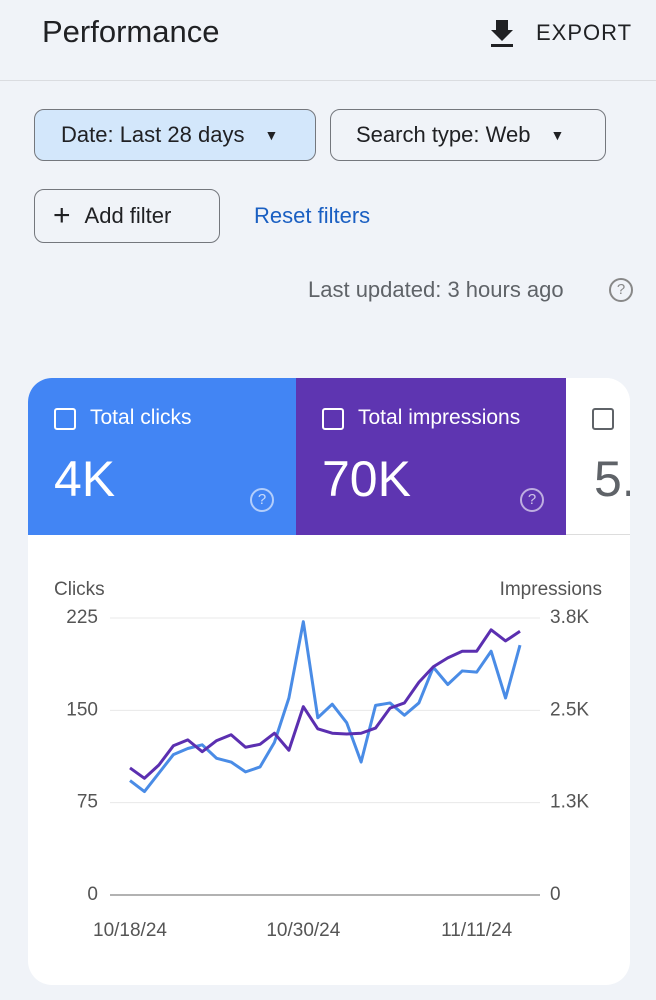 This screenshot has height=1000, width=656. What do you see at coordinates (551, 589) in the screenshot?
I see `y2-axis-title: Impressions` at bounding box center [551, 589].